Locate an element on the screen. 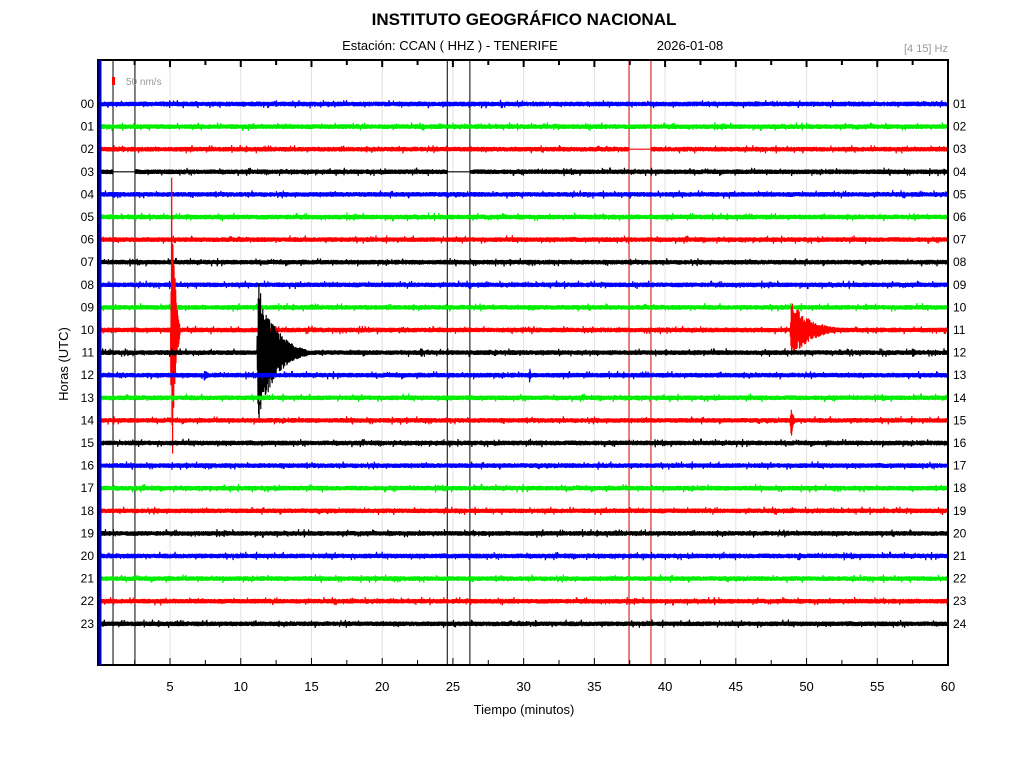 The width and height of the screenshot is (1024, 768). hour-label-right: 09 is located at coordinates (960, 285).